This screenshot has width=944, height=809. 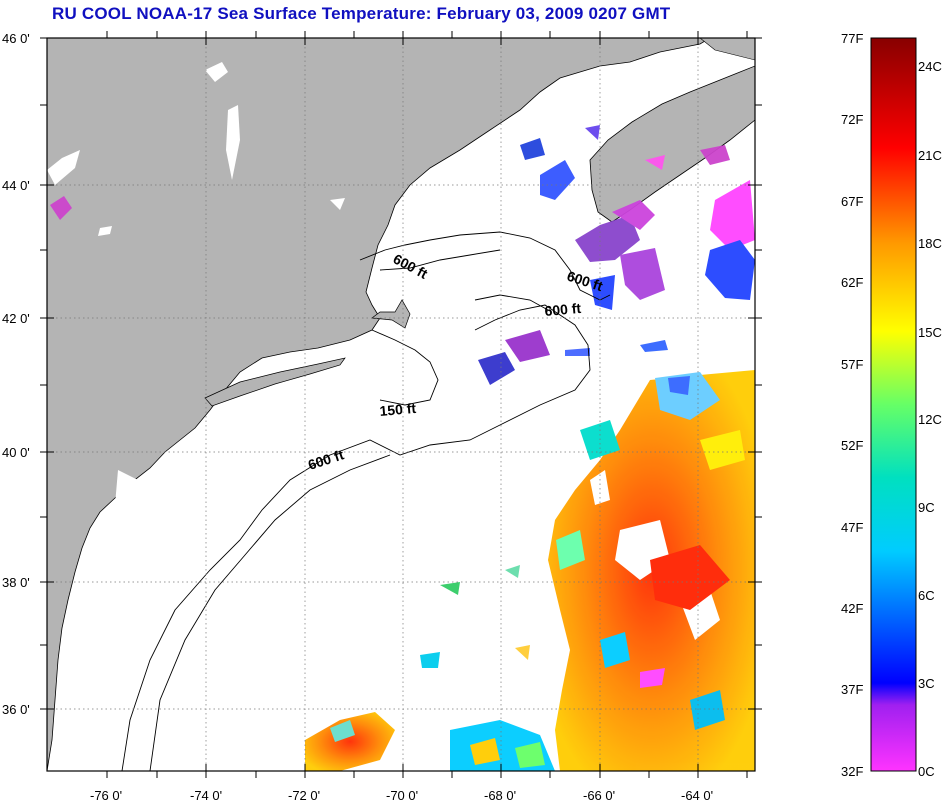 I want to click on land-nova-scotia, so click(x=672, y=144).